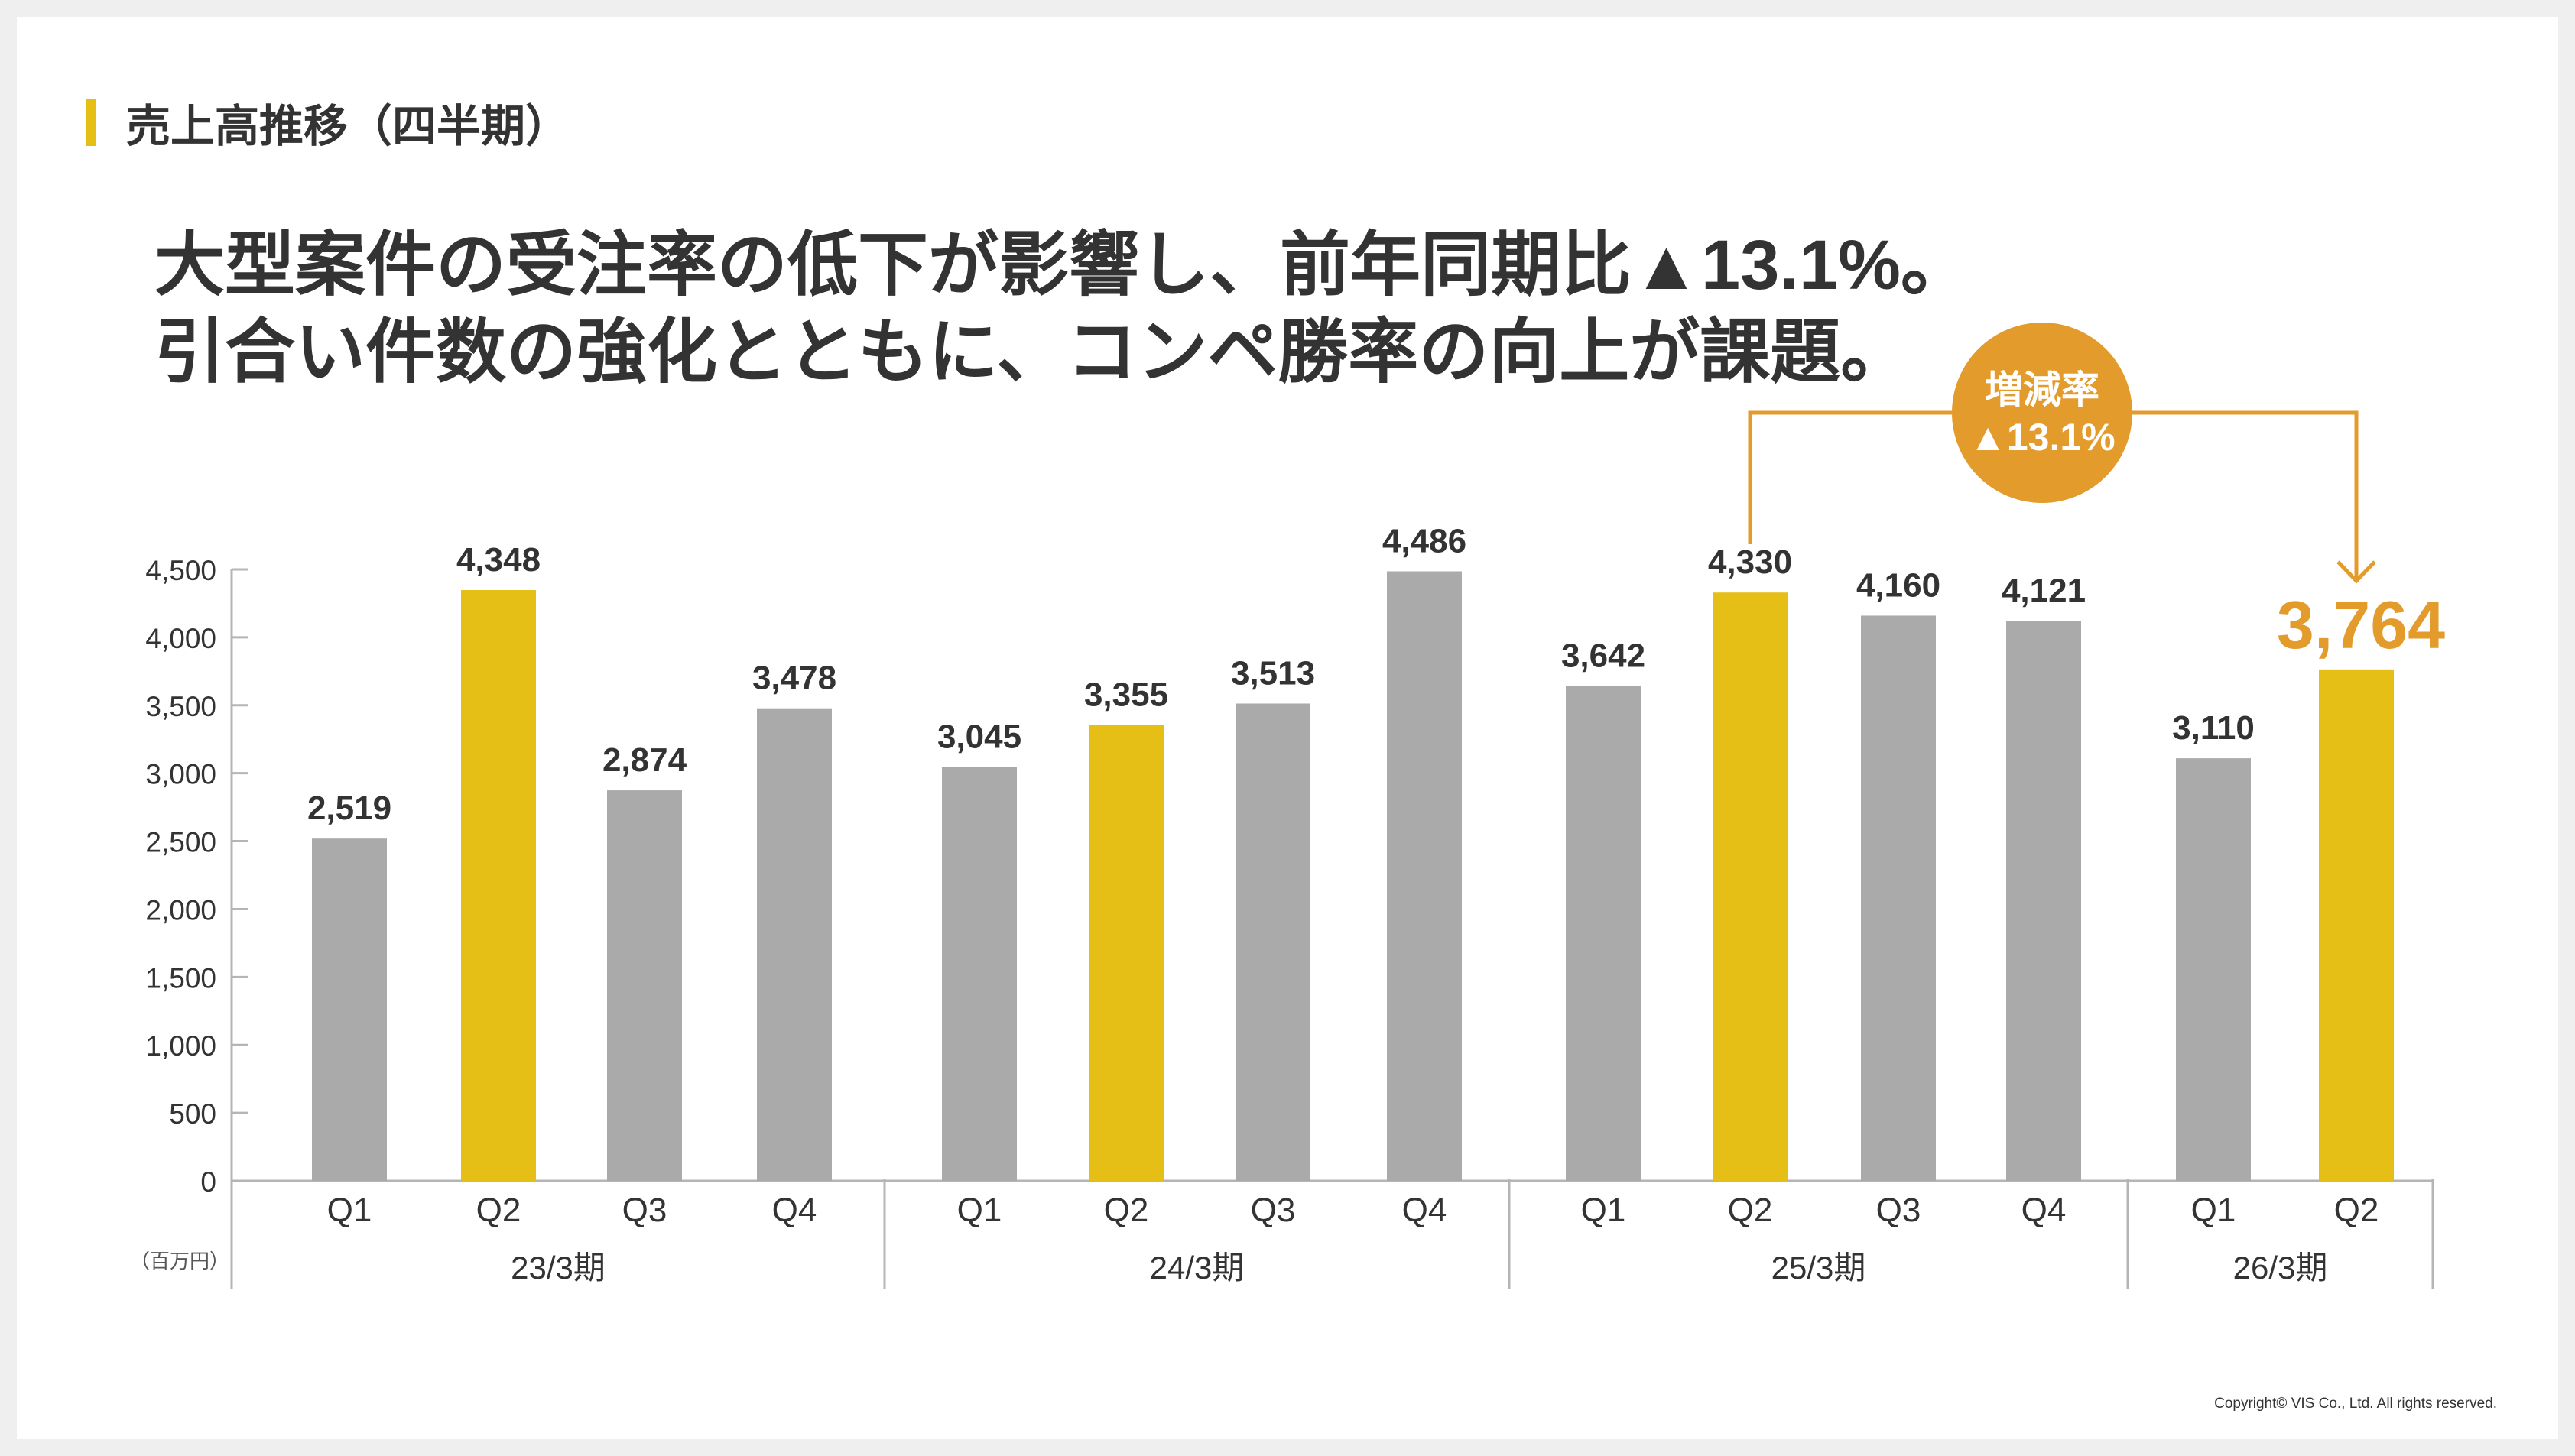 The width and height of the screenshot is (2575, 1456). Describe the element at coordinates (2356, 925) in the screenshot. I see `bar-26/3期-Q2` at that location.